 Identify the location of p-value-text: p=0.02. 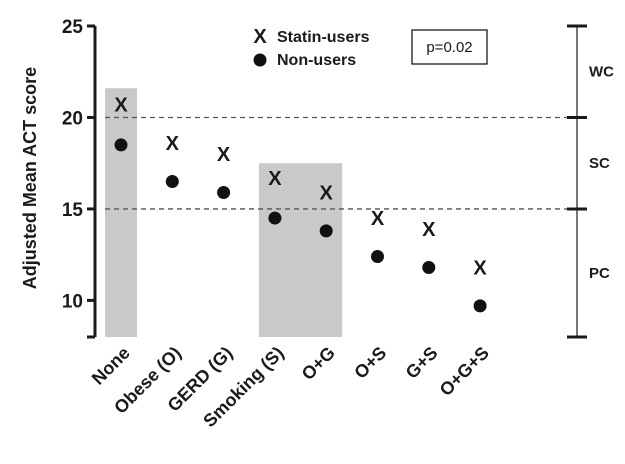
(449, 47).